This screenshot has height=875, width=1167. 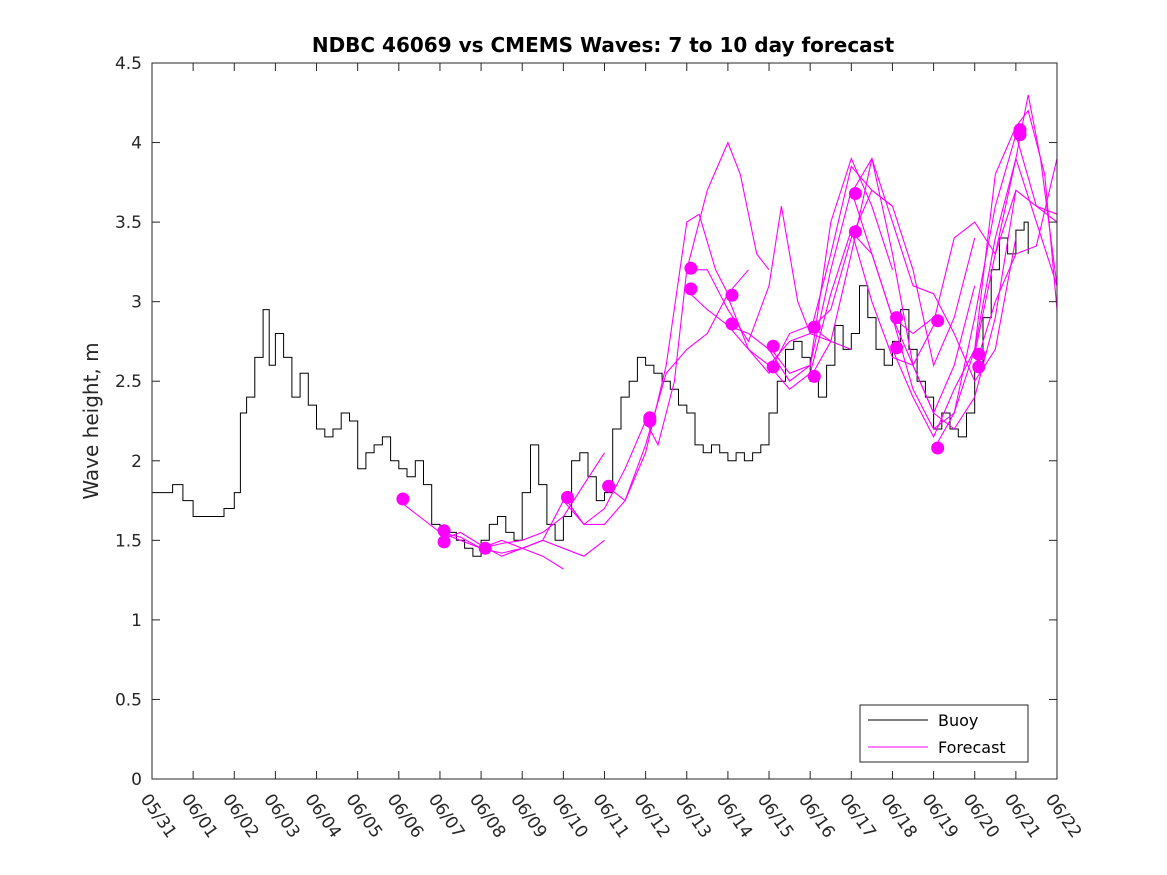 I want to click on y-tick-label: 4.5, so click(x=128, y=64).